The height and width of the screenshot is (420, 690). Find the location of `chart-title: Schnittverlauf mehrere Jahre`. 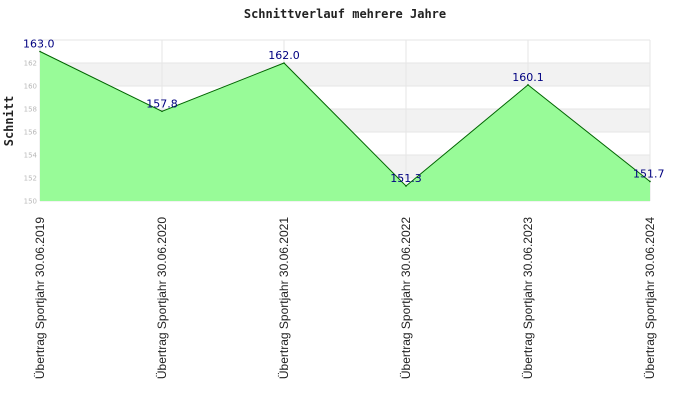

chart-title: Schnittverlauf mehrere Jahre is located at coordinates (345, 14).